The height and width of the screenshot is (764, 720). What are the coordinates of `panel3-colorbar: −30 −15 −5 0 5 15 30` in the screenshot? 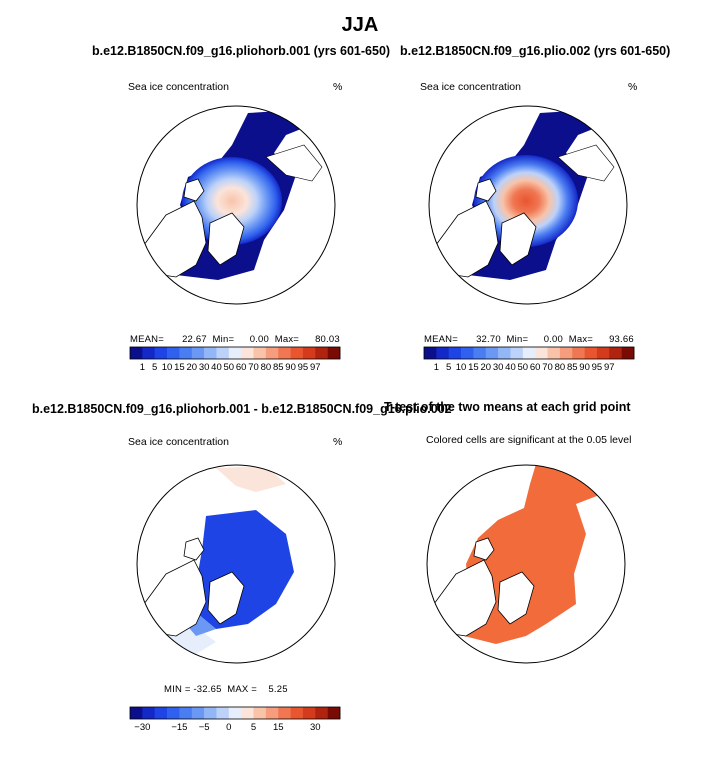 It's located at (235, 719).